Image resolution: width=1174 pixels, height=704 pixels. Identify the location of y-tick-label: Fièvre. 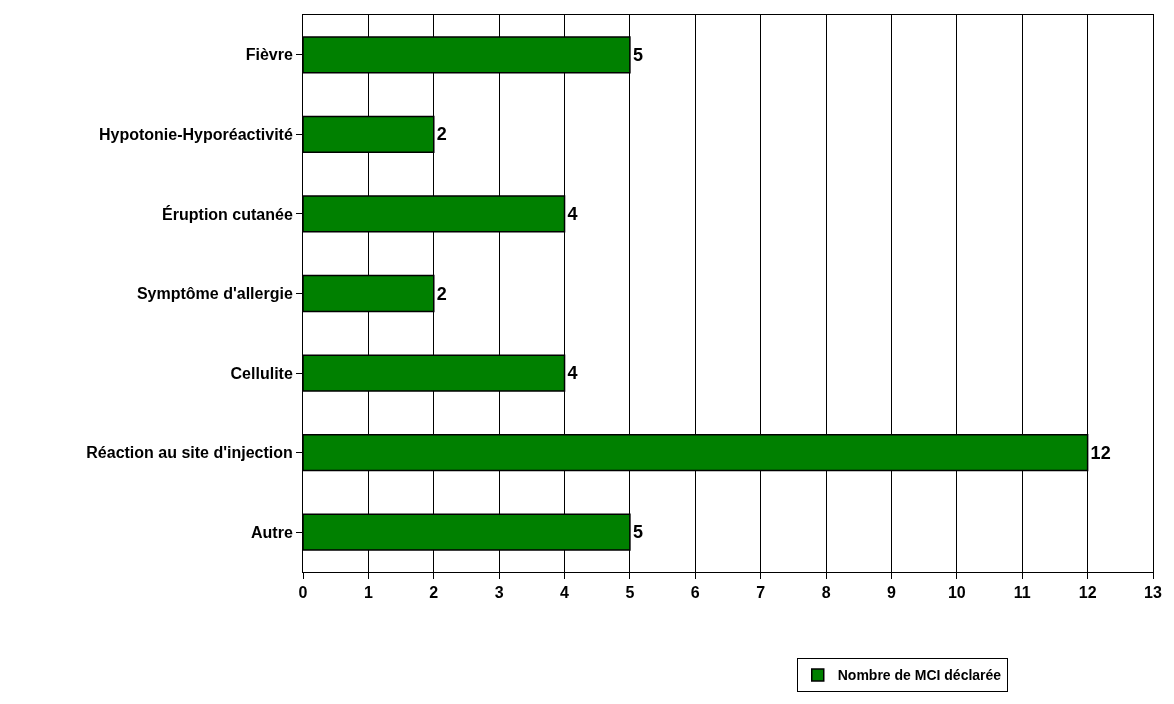
(269, 55).